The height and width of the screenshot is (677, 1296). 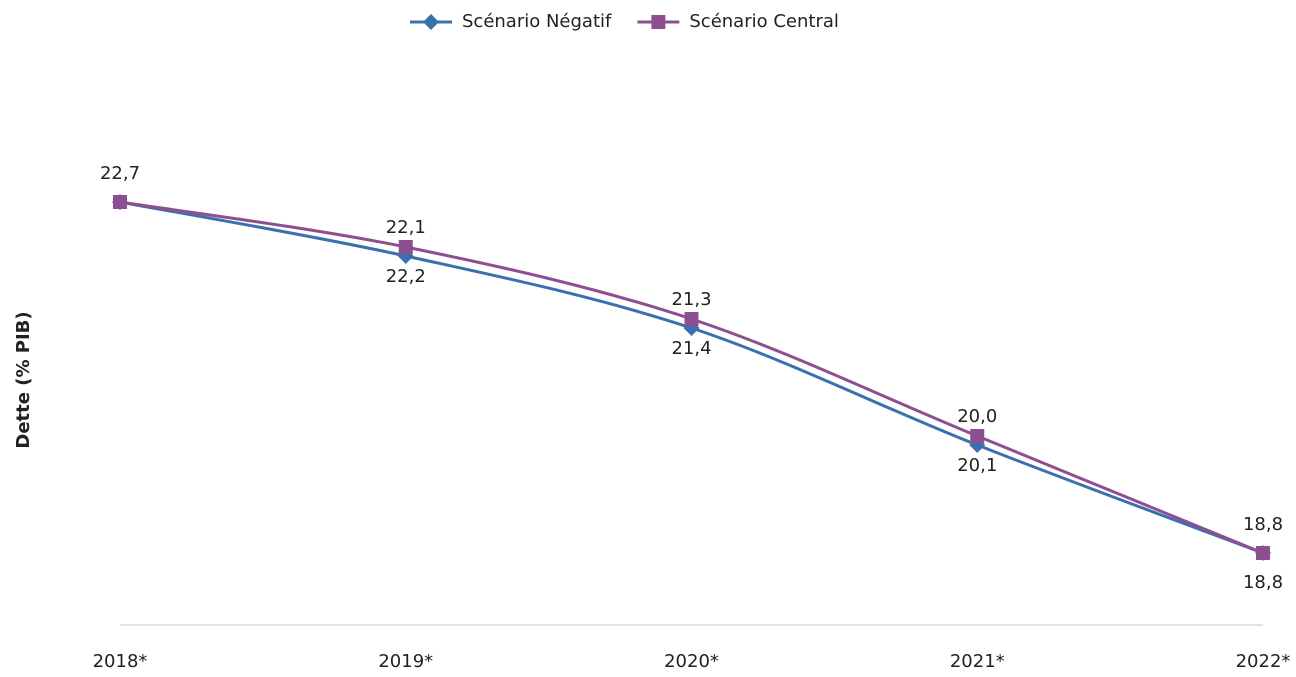 What do you see at coordinates (406, 227) in the screenshot?
I see `data-label: 22,1` at bounding box center [406, 227].